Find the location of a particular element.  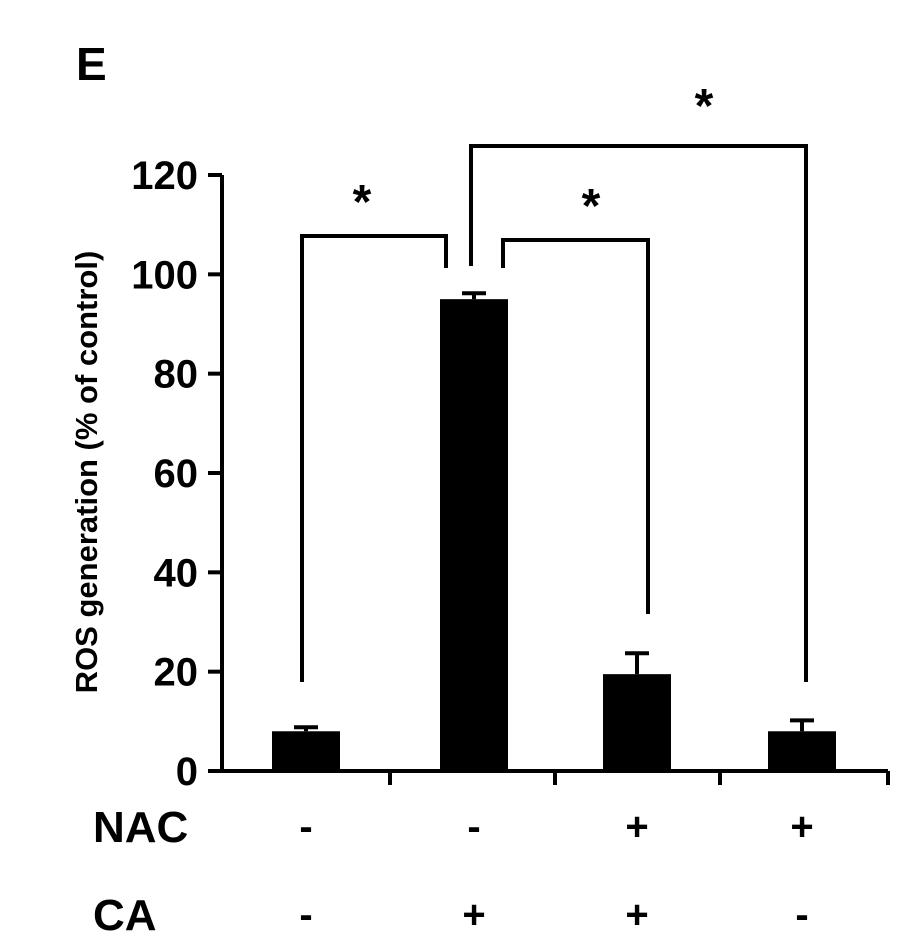

y-tick-label: 60 is located at coordinates (176, 474).